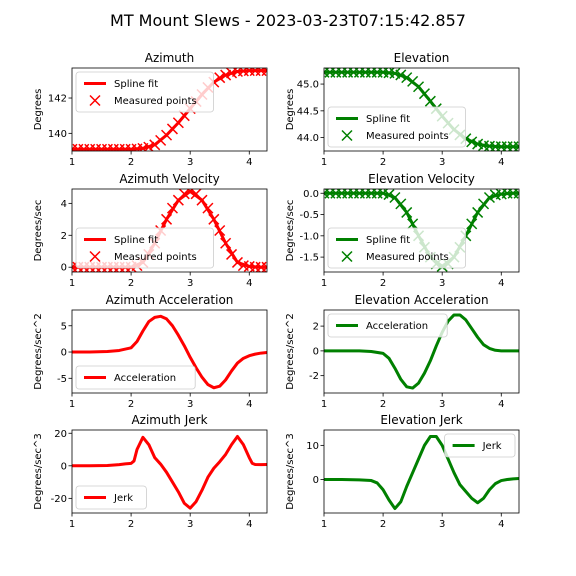  Describe the element at coordinates (316, 327) in the screenshot. I see `y-tick-label: 2` at that location.